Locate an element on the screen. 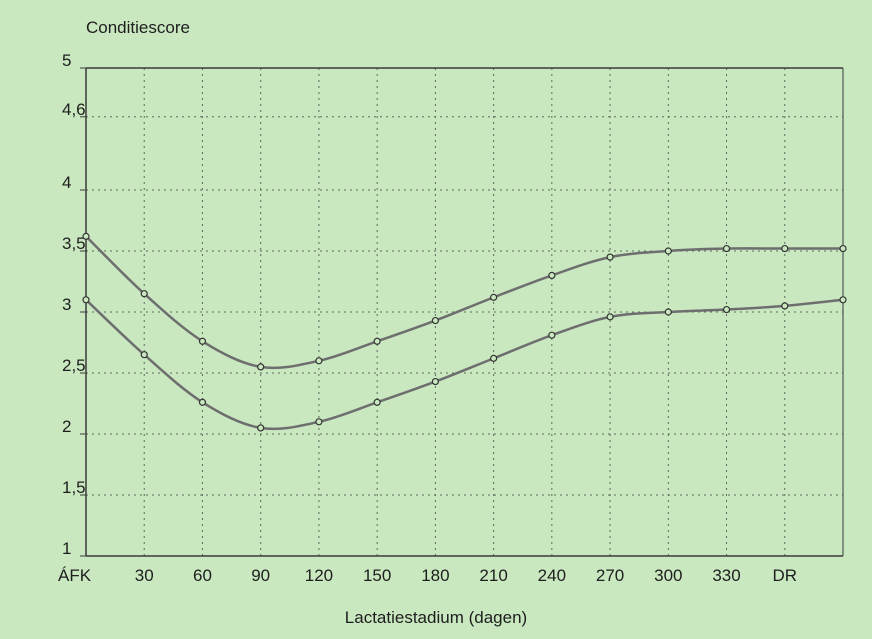 This screenshot has height=639, width=872. y-tick-label: 1 is located at coordinates (66, 548).